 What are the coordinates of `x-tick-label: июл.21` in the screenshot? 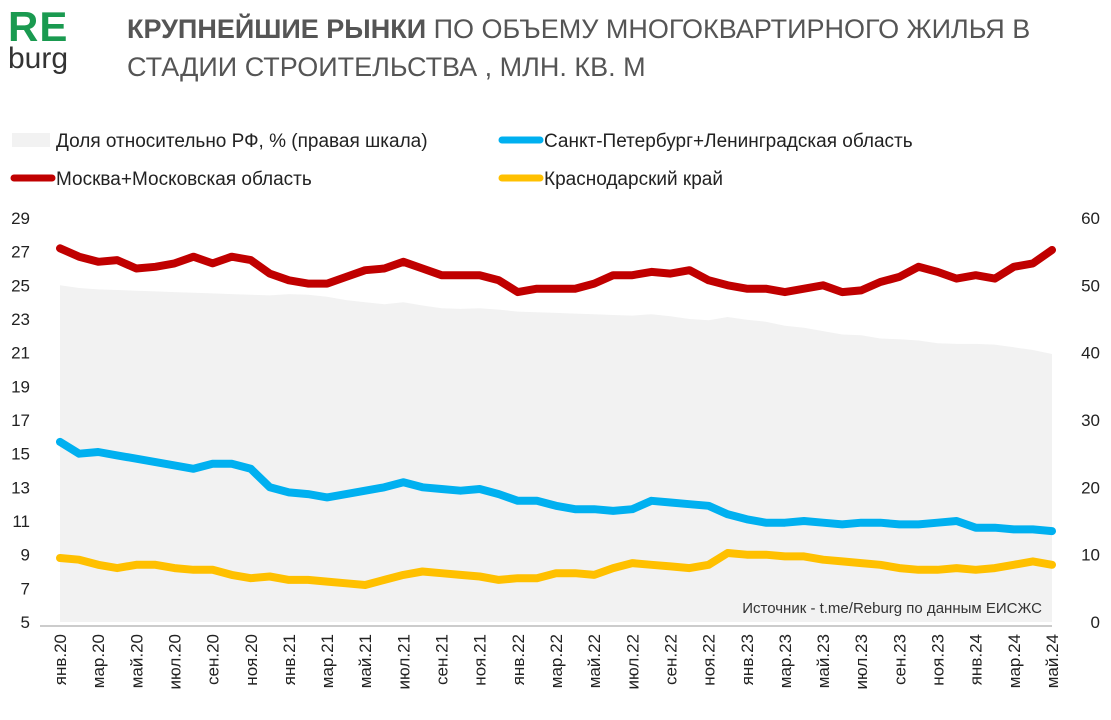 It's located at (403, 661).